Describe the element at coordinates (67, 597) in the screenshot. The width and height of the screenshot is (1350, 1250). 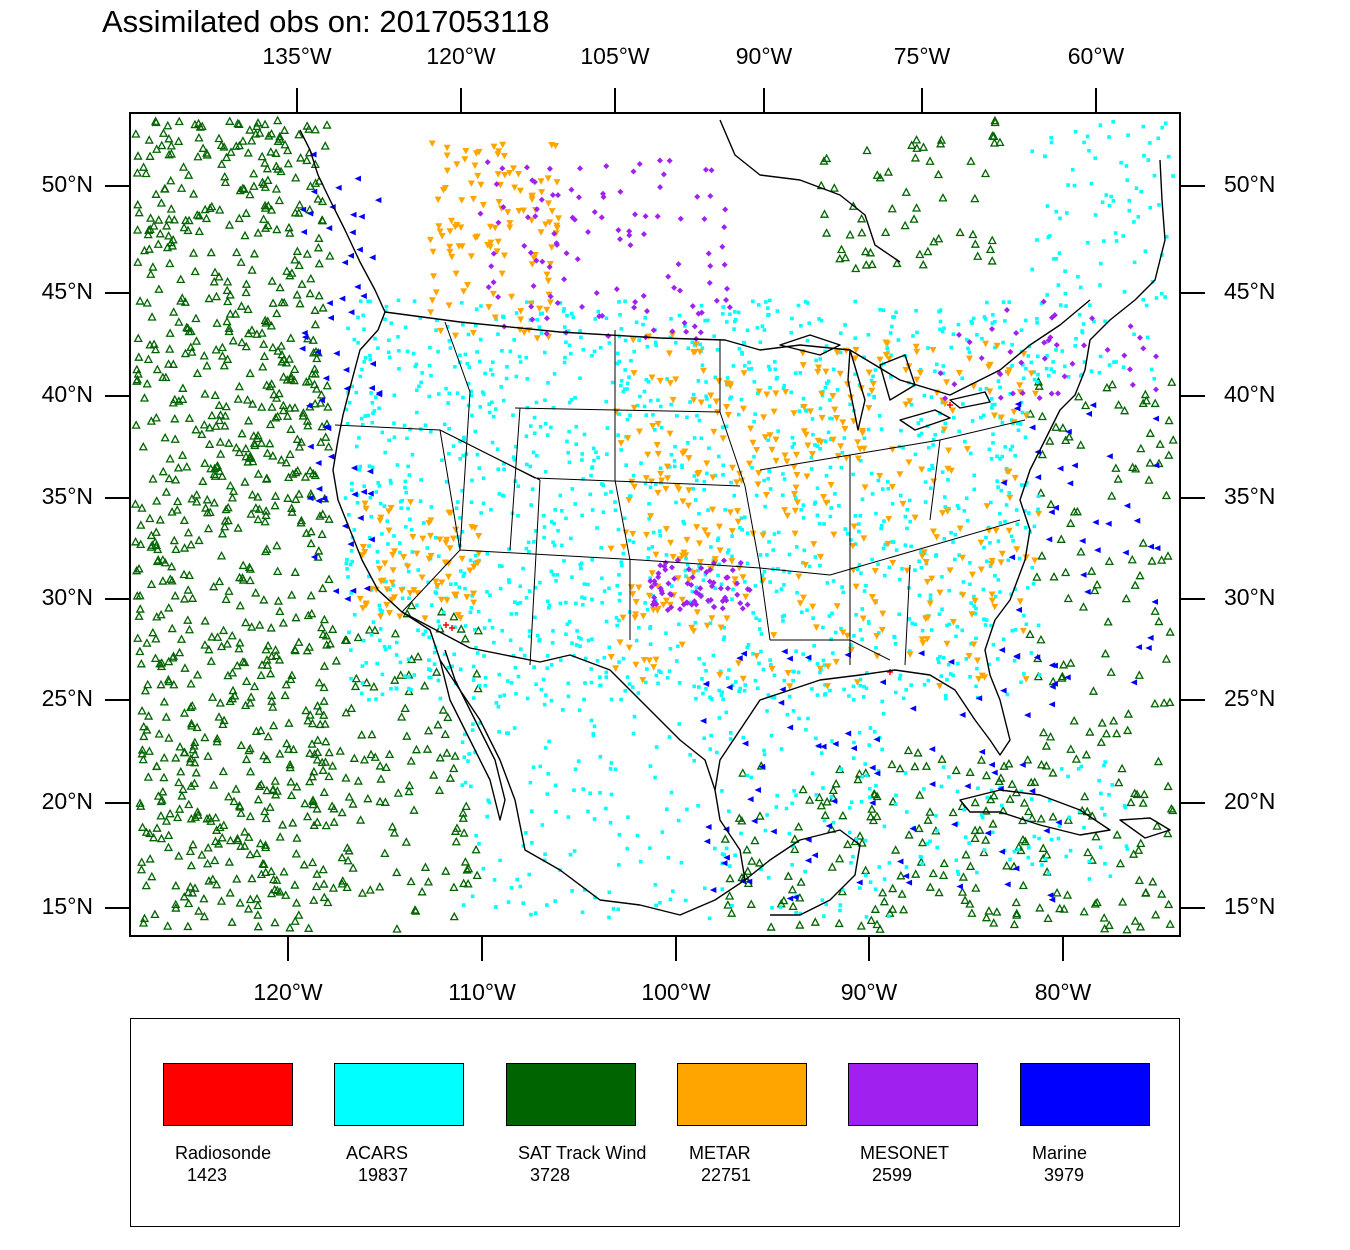
I see `left-lat-label-4: 30°N` at that location.